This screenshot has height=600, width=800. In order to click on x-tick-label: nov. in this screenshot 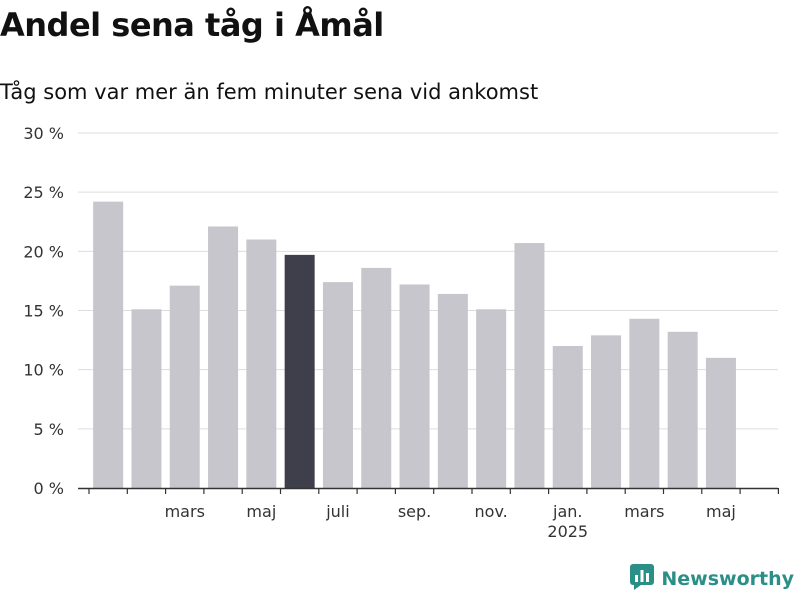, I will do `click(491, 511)`.